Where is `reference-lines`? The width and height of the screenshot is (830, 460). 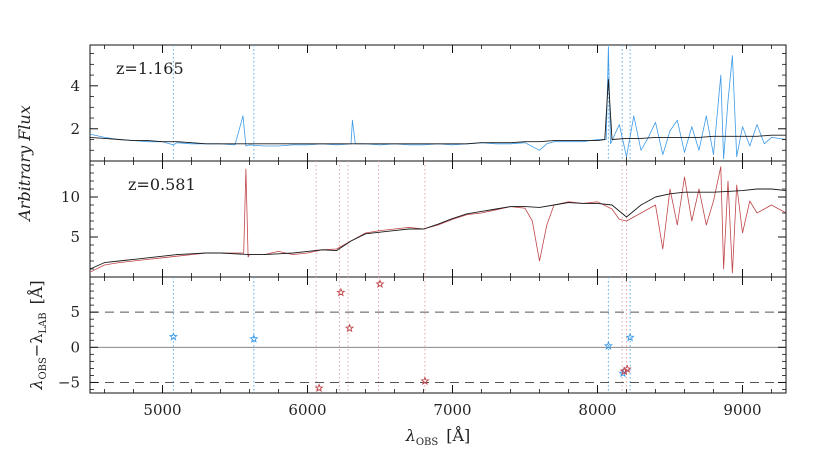 reference-lines is located at coordinates (438, 347).